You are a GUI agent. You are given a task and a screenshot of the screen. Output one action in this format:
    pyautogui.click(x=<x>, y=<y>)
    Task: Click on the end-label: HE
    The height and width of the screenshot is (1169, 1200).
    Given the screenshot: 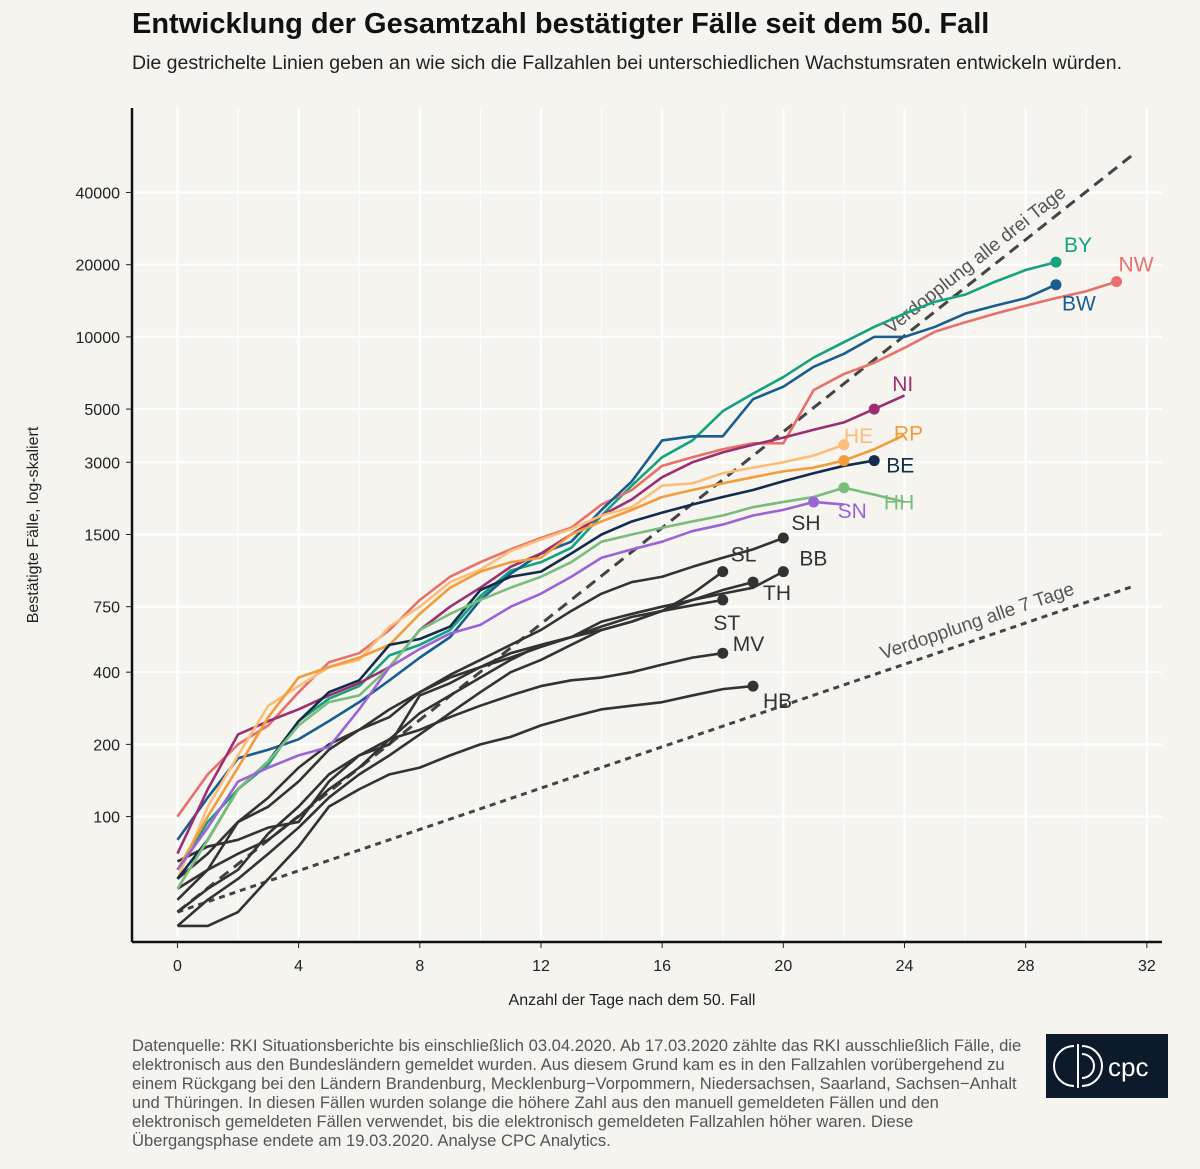 What is the action you would take?
    pyautogui.click(x=858, y=436)
    